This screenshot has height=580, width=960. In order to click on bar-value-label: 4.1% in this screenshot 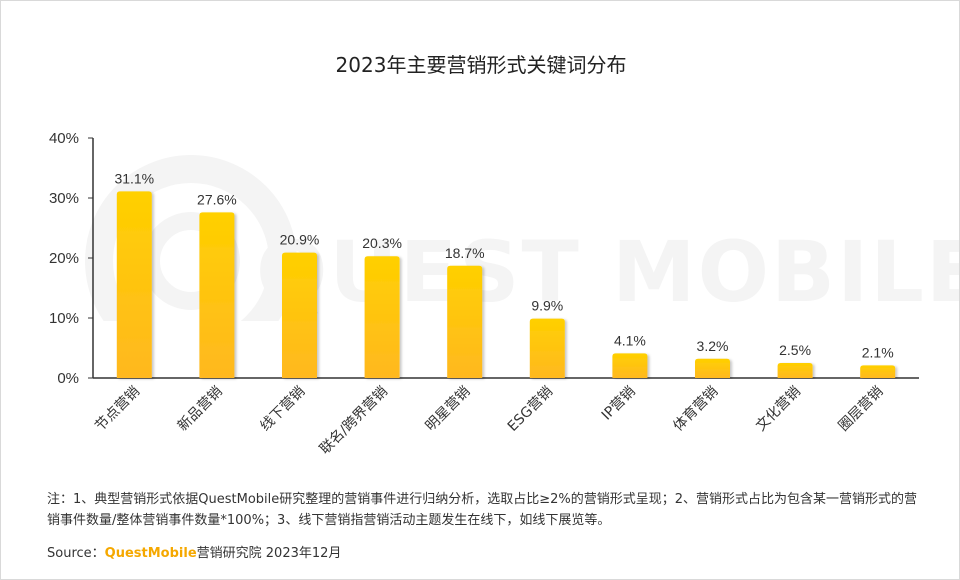, I will do `click(630, 340)`.